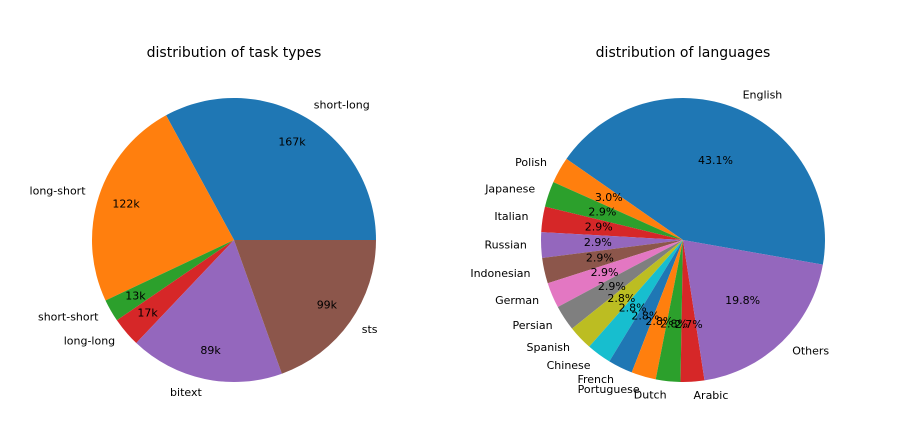 The width and height of the screenshot is (913, 438). What do you see at coordinates (598, 242) in the screenshot?
I see `value-label-russian: 2.9%` at bounding box center [598, 242].